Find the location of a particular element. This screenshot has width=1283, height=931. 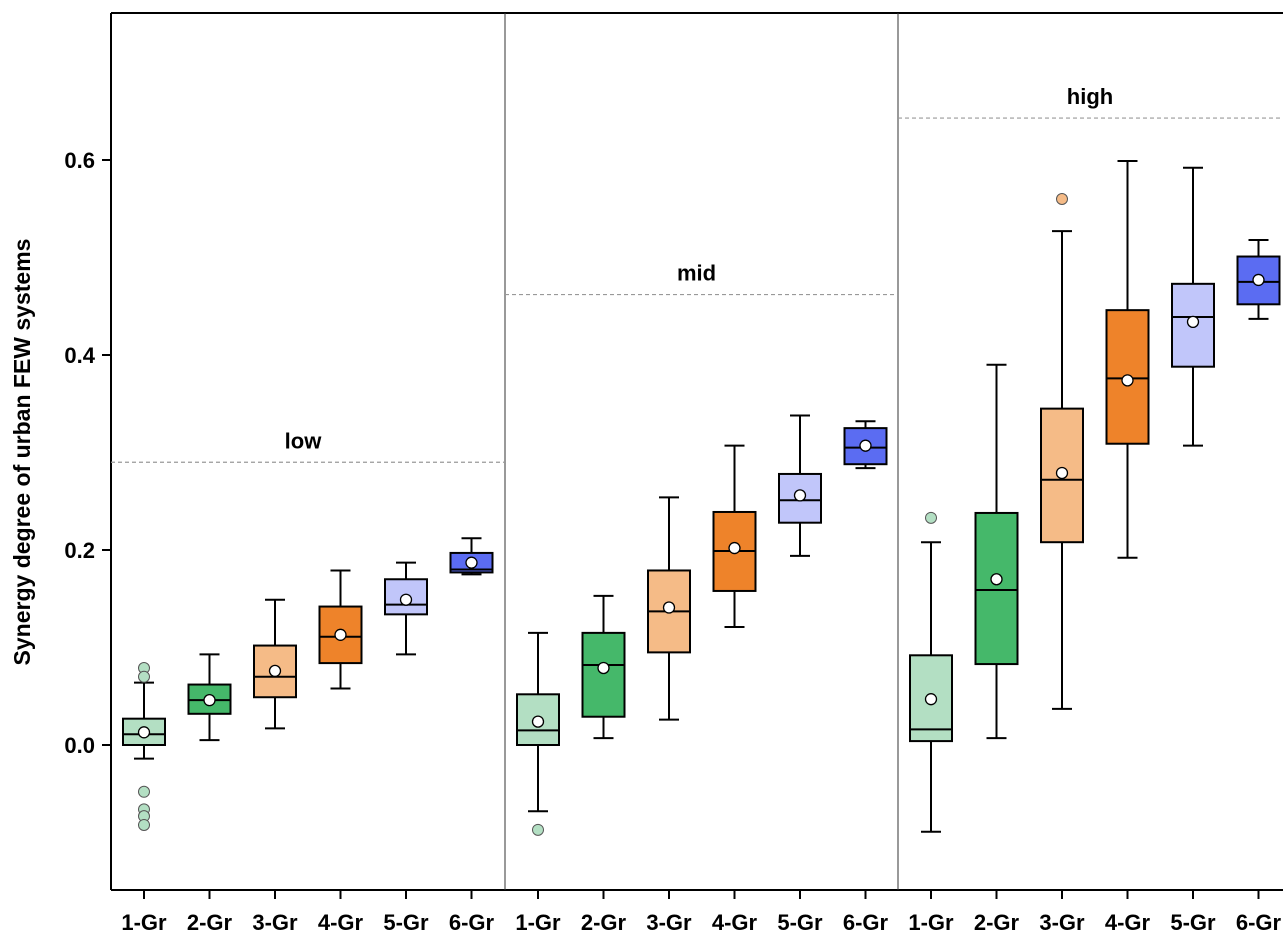

y-tick-label: 0.2 is located at coordinates (79, 550).